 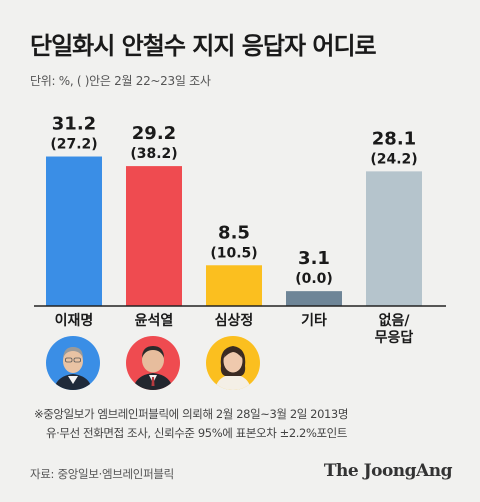 I want to click on chart-title: 단일화시 안철수 지지 응답자 어디로, so click(x=203, y=46).